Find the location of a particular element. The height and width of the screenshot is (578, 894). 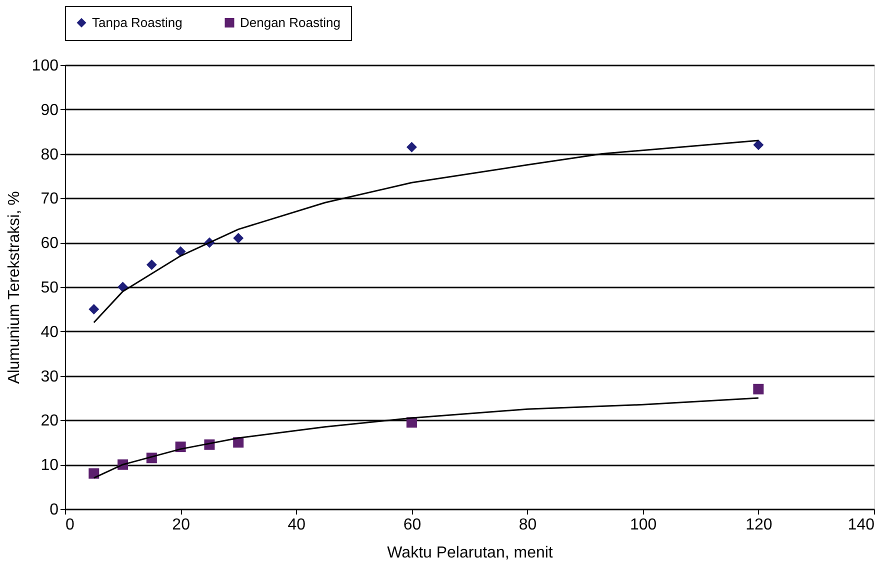

y-tick-label: 10 is located at coordinates (49, 465).